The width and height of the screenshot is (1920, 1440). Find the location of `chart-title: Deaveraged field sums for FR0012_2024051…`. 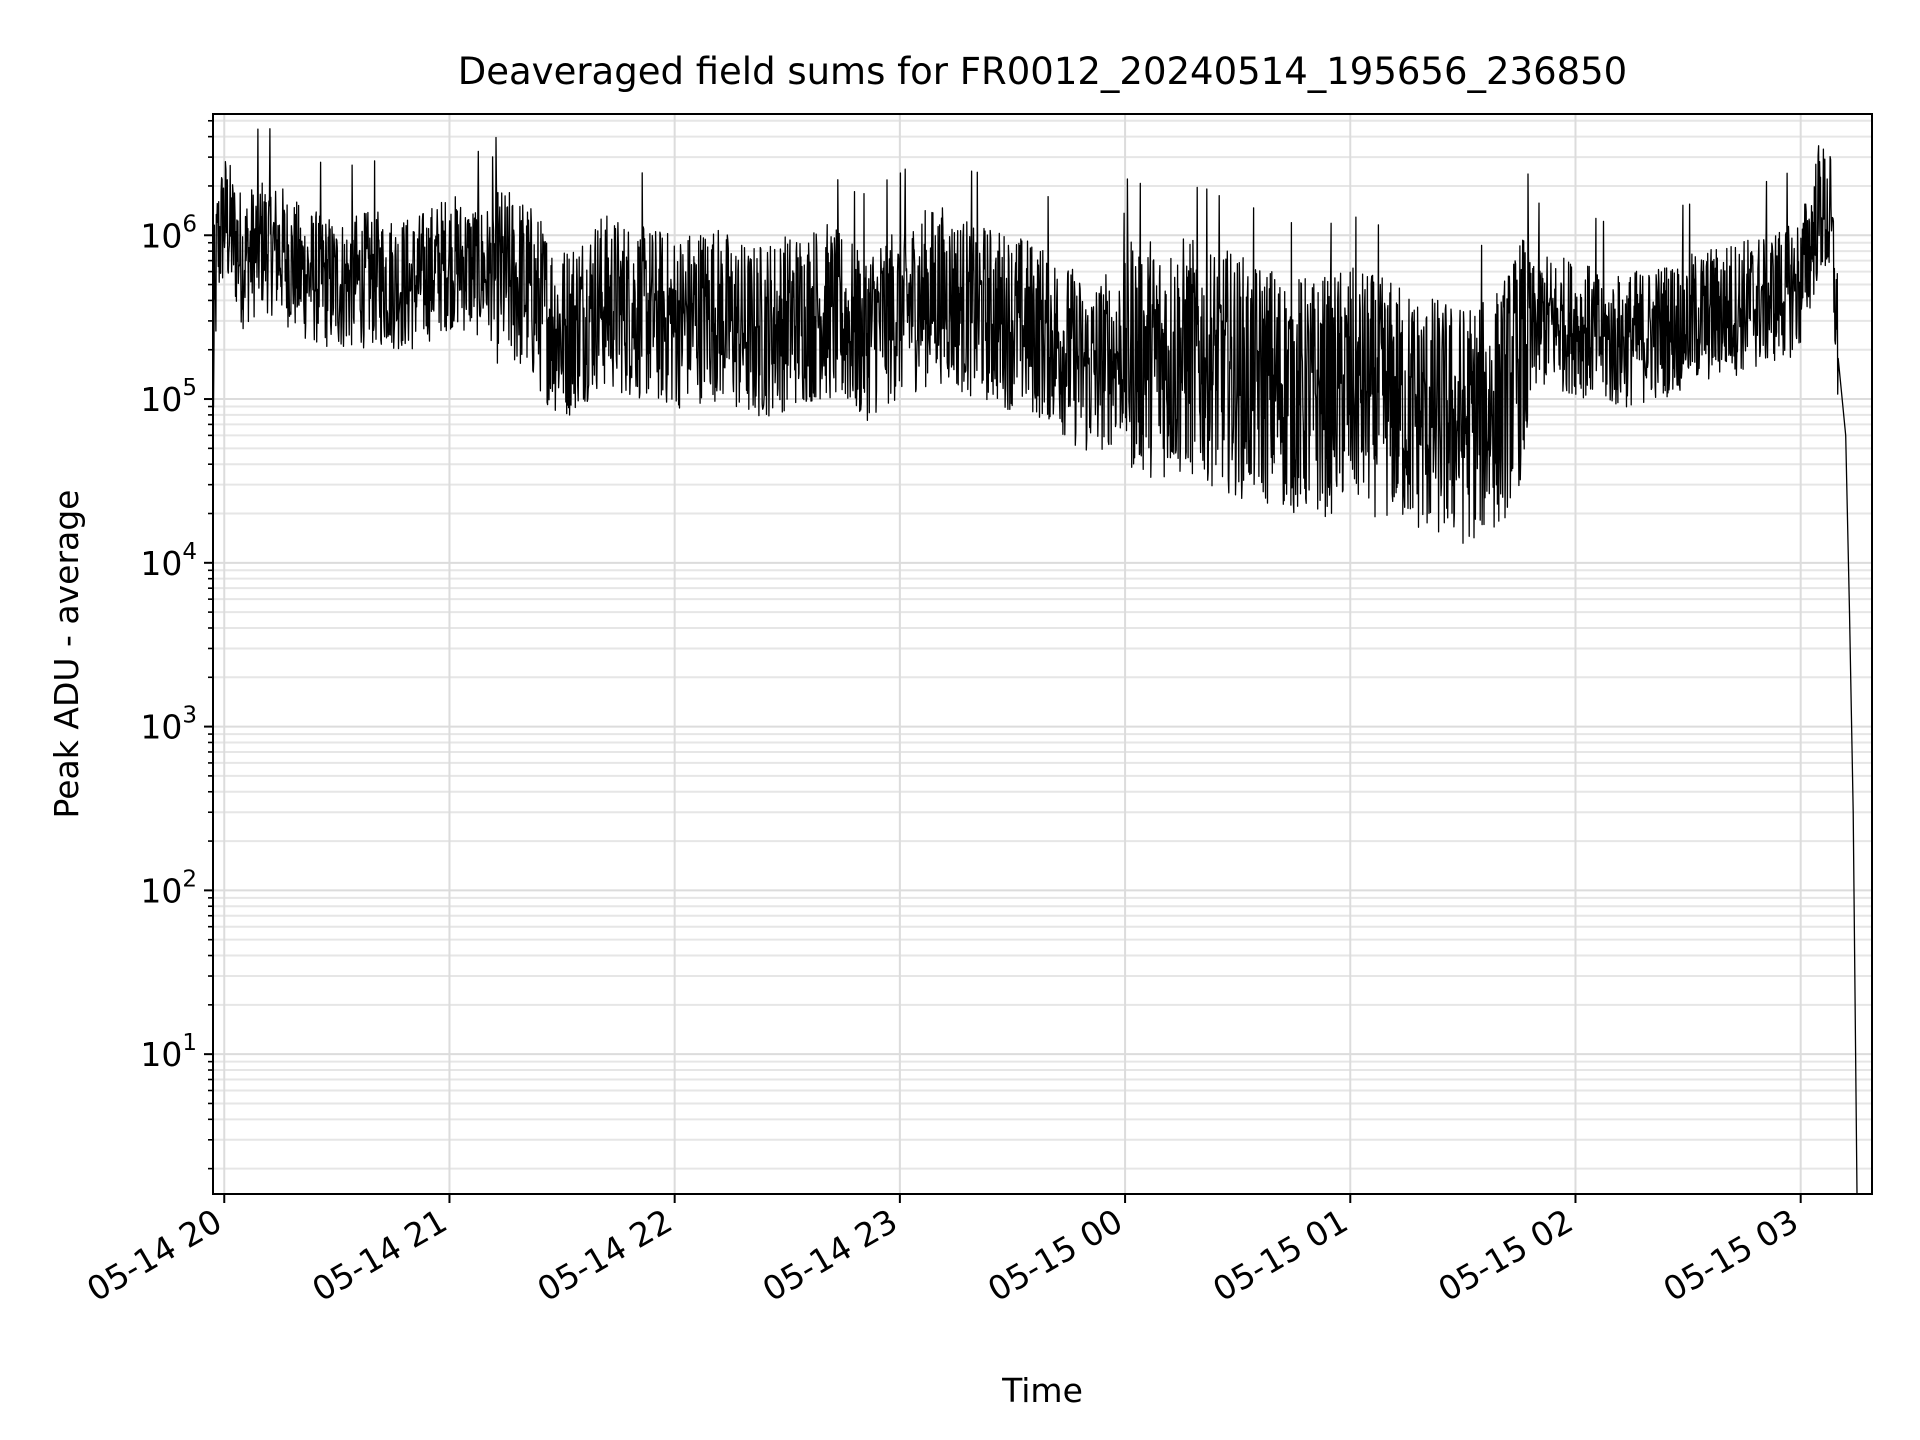

chart-title: Deaveraged field sums for FR0012_2024051… is located at coordinates (1042, 71).